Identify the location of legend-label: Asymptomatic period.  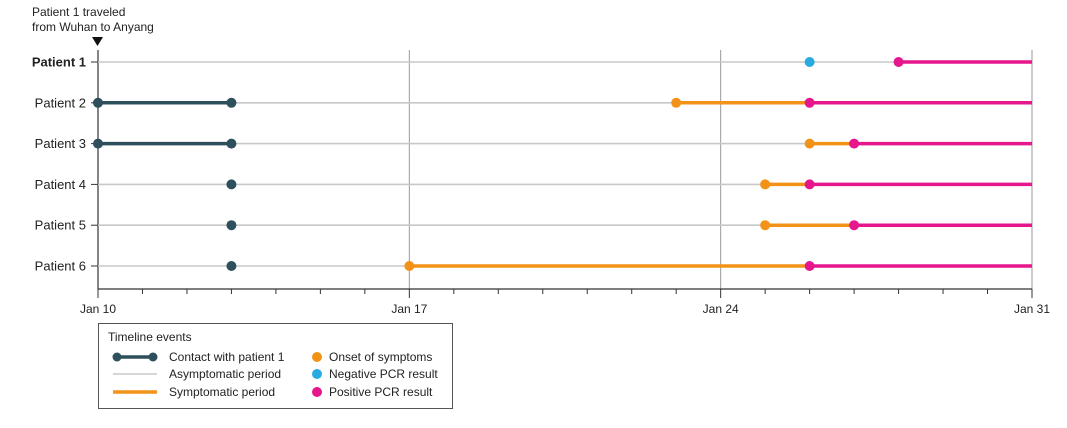
(225, 374).